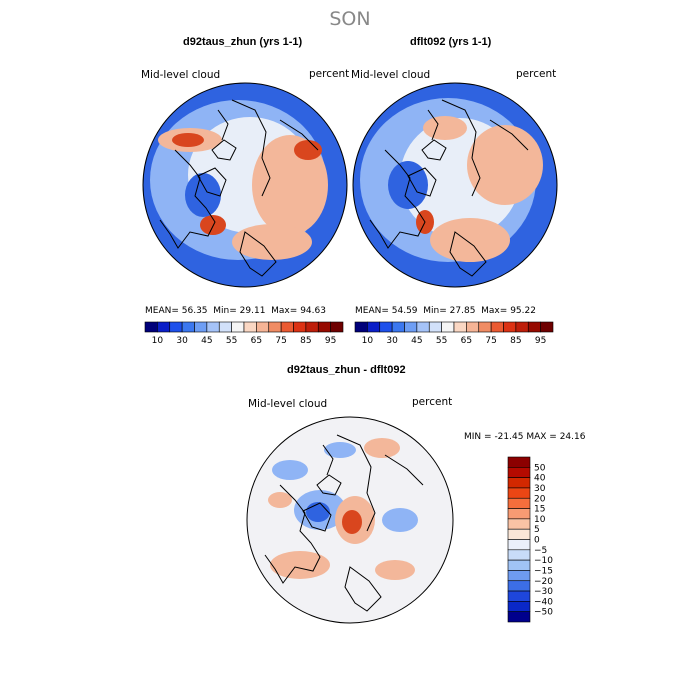 The height and width of the screenshot is (700, 700). Describe the element at coordinates (162, 311) in the screenshot. I see `panel1-mean-label: MEAN=` at that location.